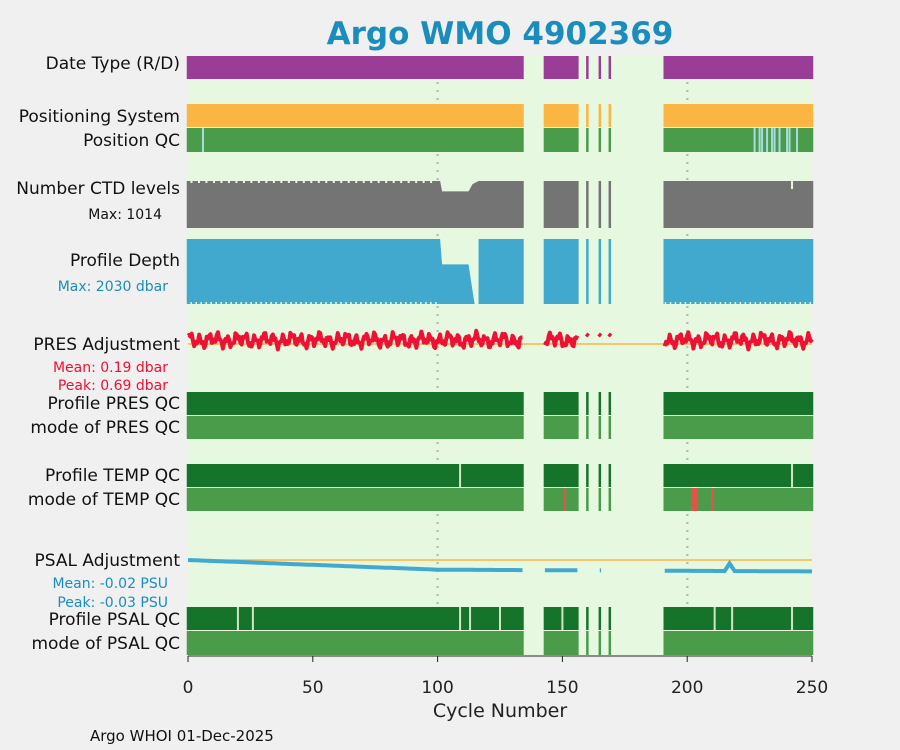 This screenshot has width=900, height=750. What do you see at coordinates (125, 261) in the screenshot?
I see `label-profile-depth: Profile Depth` at bounding box center [125, 261].